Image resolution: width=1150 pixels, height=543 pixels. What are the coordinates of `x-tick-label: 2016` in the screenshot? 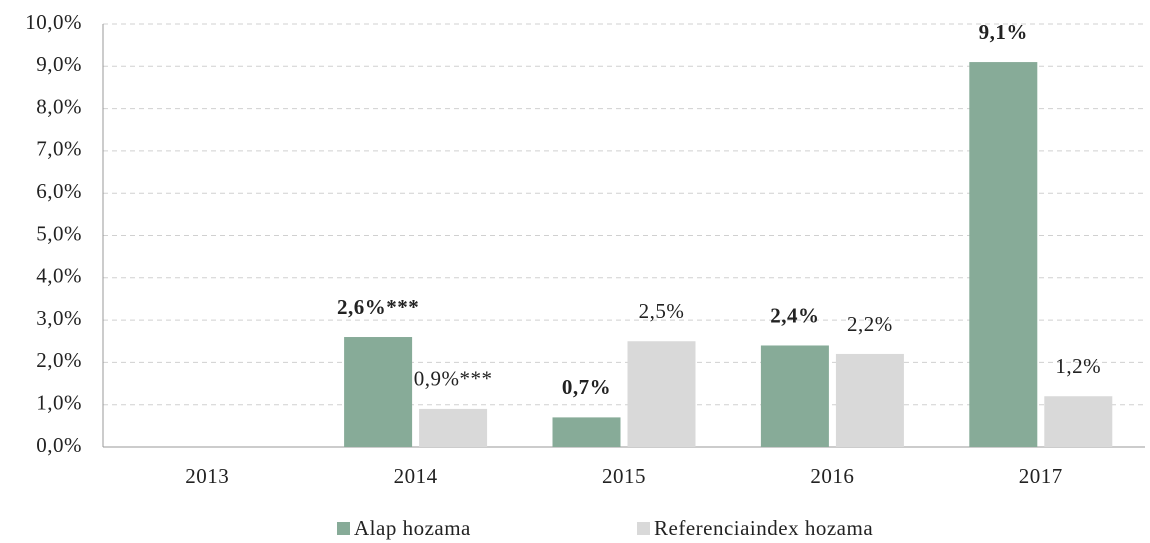 It's located at (832, 476).